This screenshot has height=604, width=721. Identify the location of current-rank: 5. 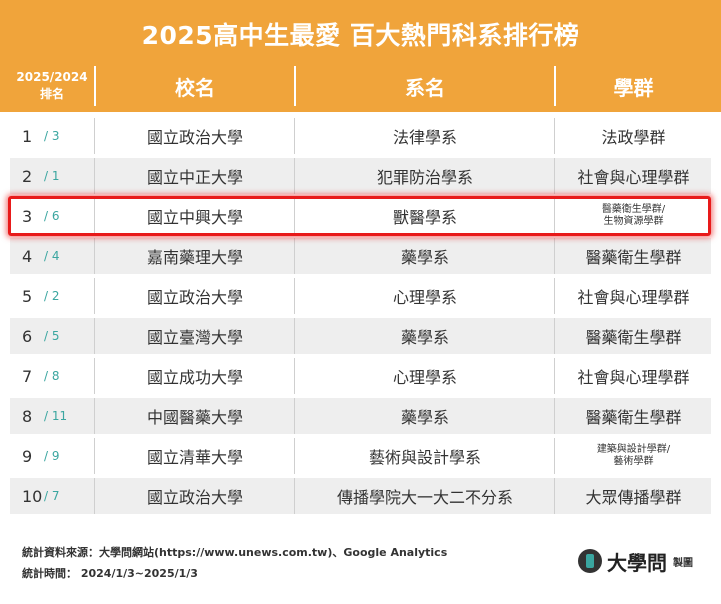
(27, 296).